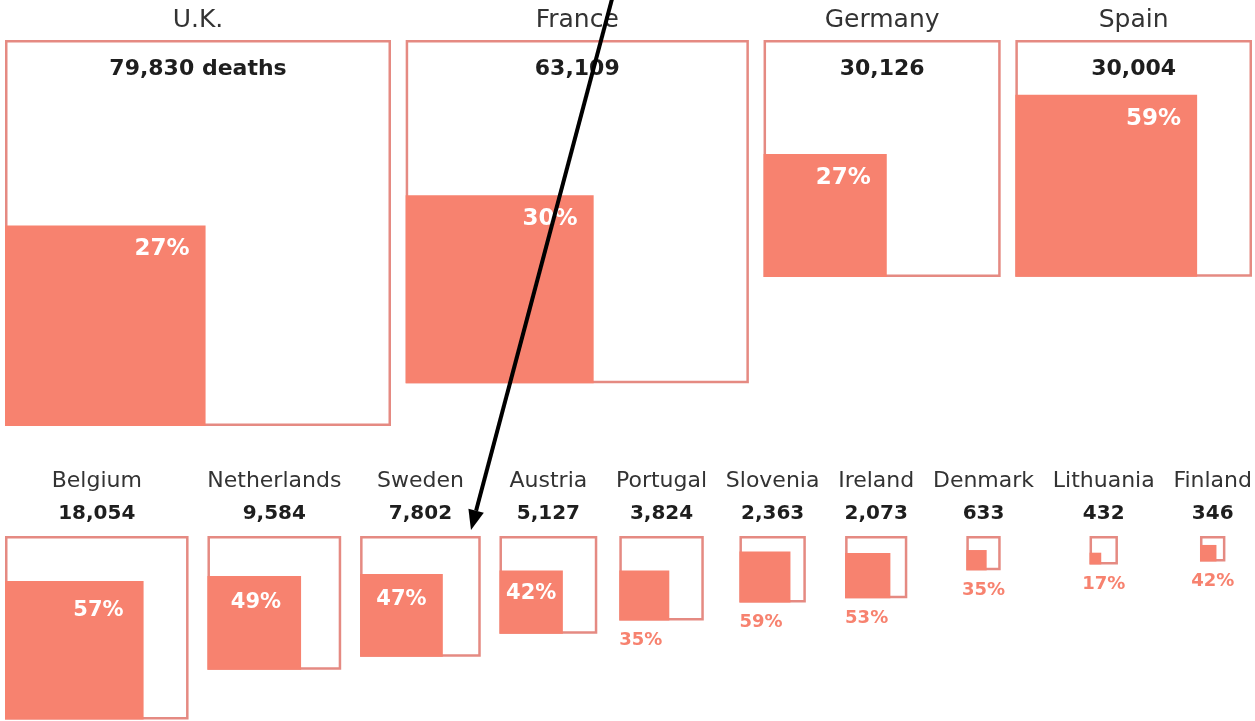  What do you see at coordinates (1103, 479) in the screenshot?
I see `category-label: Lithuania` at bounding box center [1103, 479].